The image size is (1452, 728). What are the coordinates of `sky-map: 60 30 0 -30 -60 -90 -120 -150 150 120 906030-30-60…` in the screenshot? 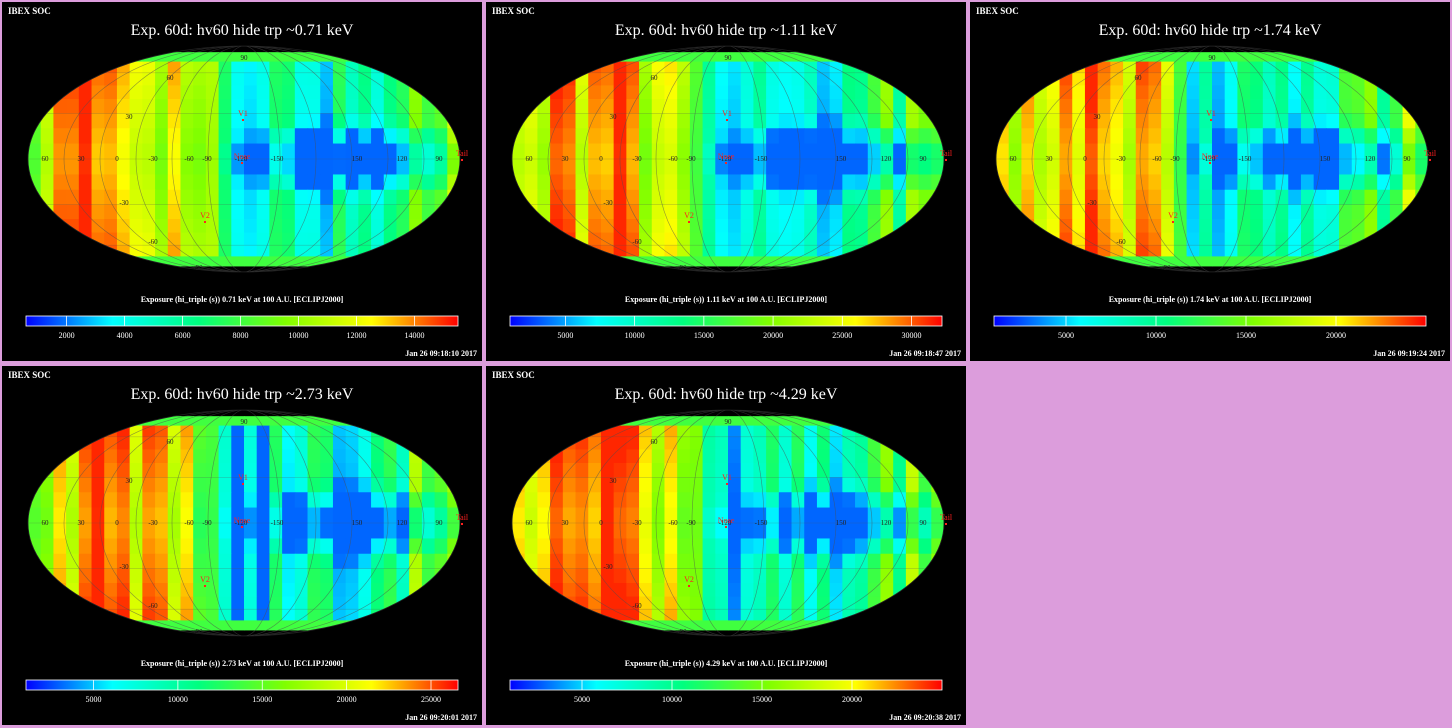 It's located at (1215, 192).